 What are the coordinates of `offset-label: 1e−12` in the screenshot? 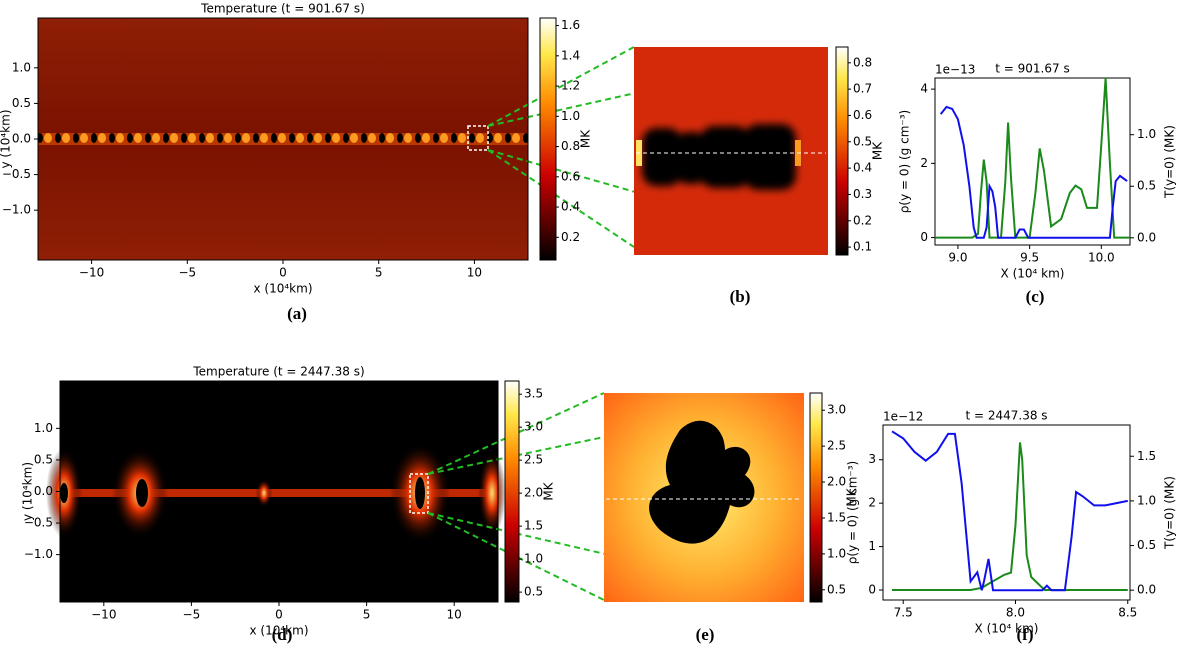 It's located at (903, 417).